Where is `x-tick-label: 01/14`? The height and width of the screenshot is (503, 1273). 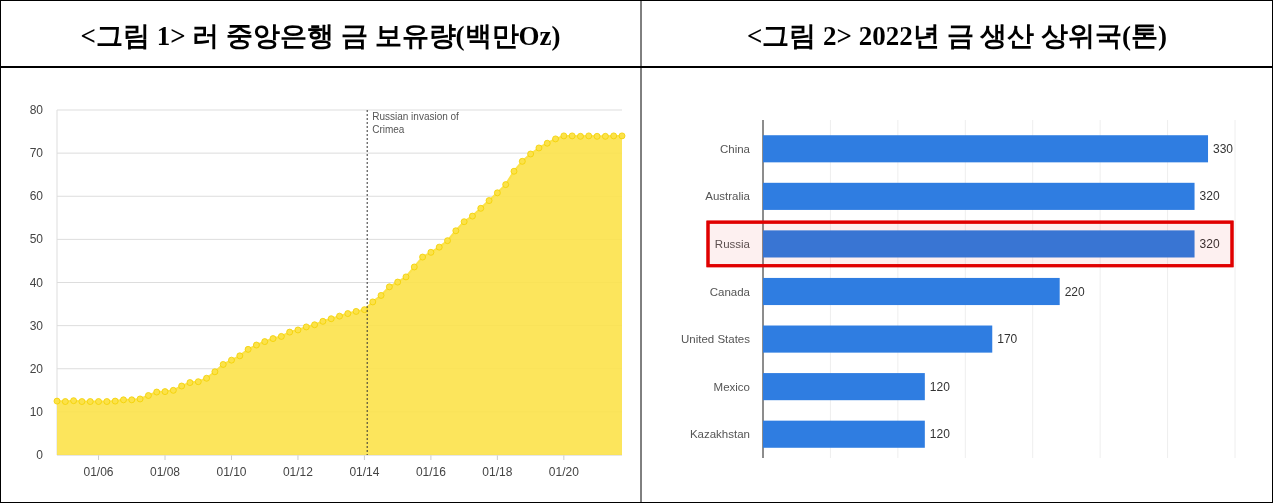 x-tick-label: 01/14 is located at coordinates (364, 472).